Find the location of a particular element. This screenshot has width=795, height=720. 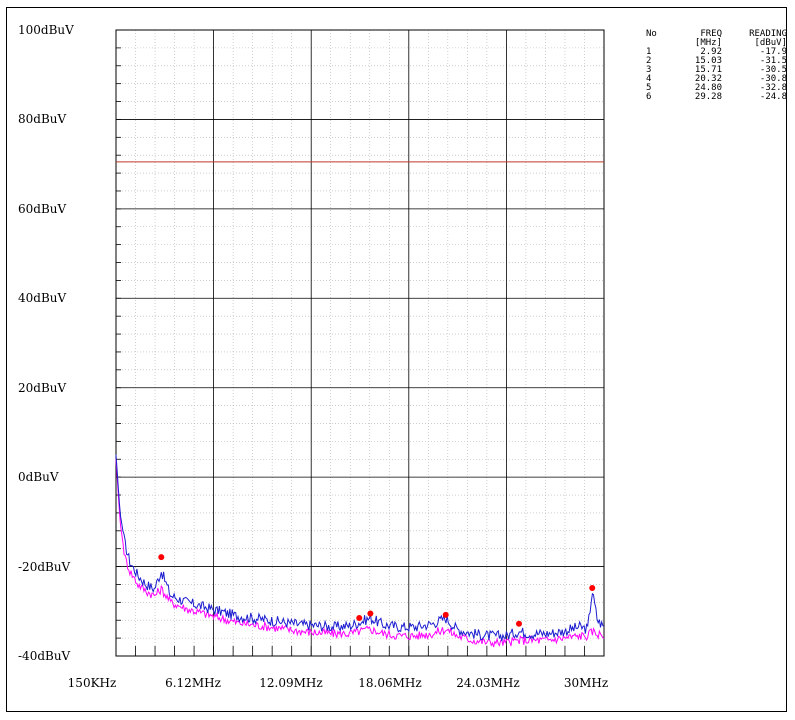

y-axis-label: 100dBuV is located at coordinates (46, 30).